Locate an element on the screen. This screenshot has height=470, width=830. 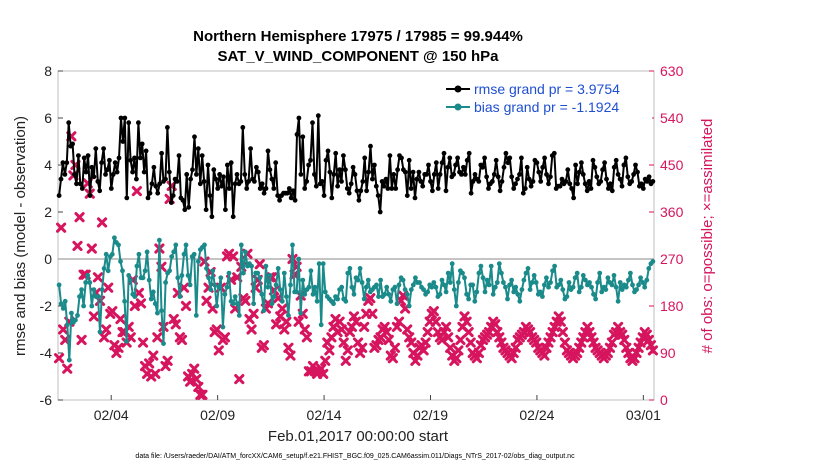
y-axis-ticks: -6 -4 -2 0 2 4 6 8 is located at coordinates (51, 235).